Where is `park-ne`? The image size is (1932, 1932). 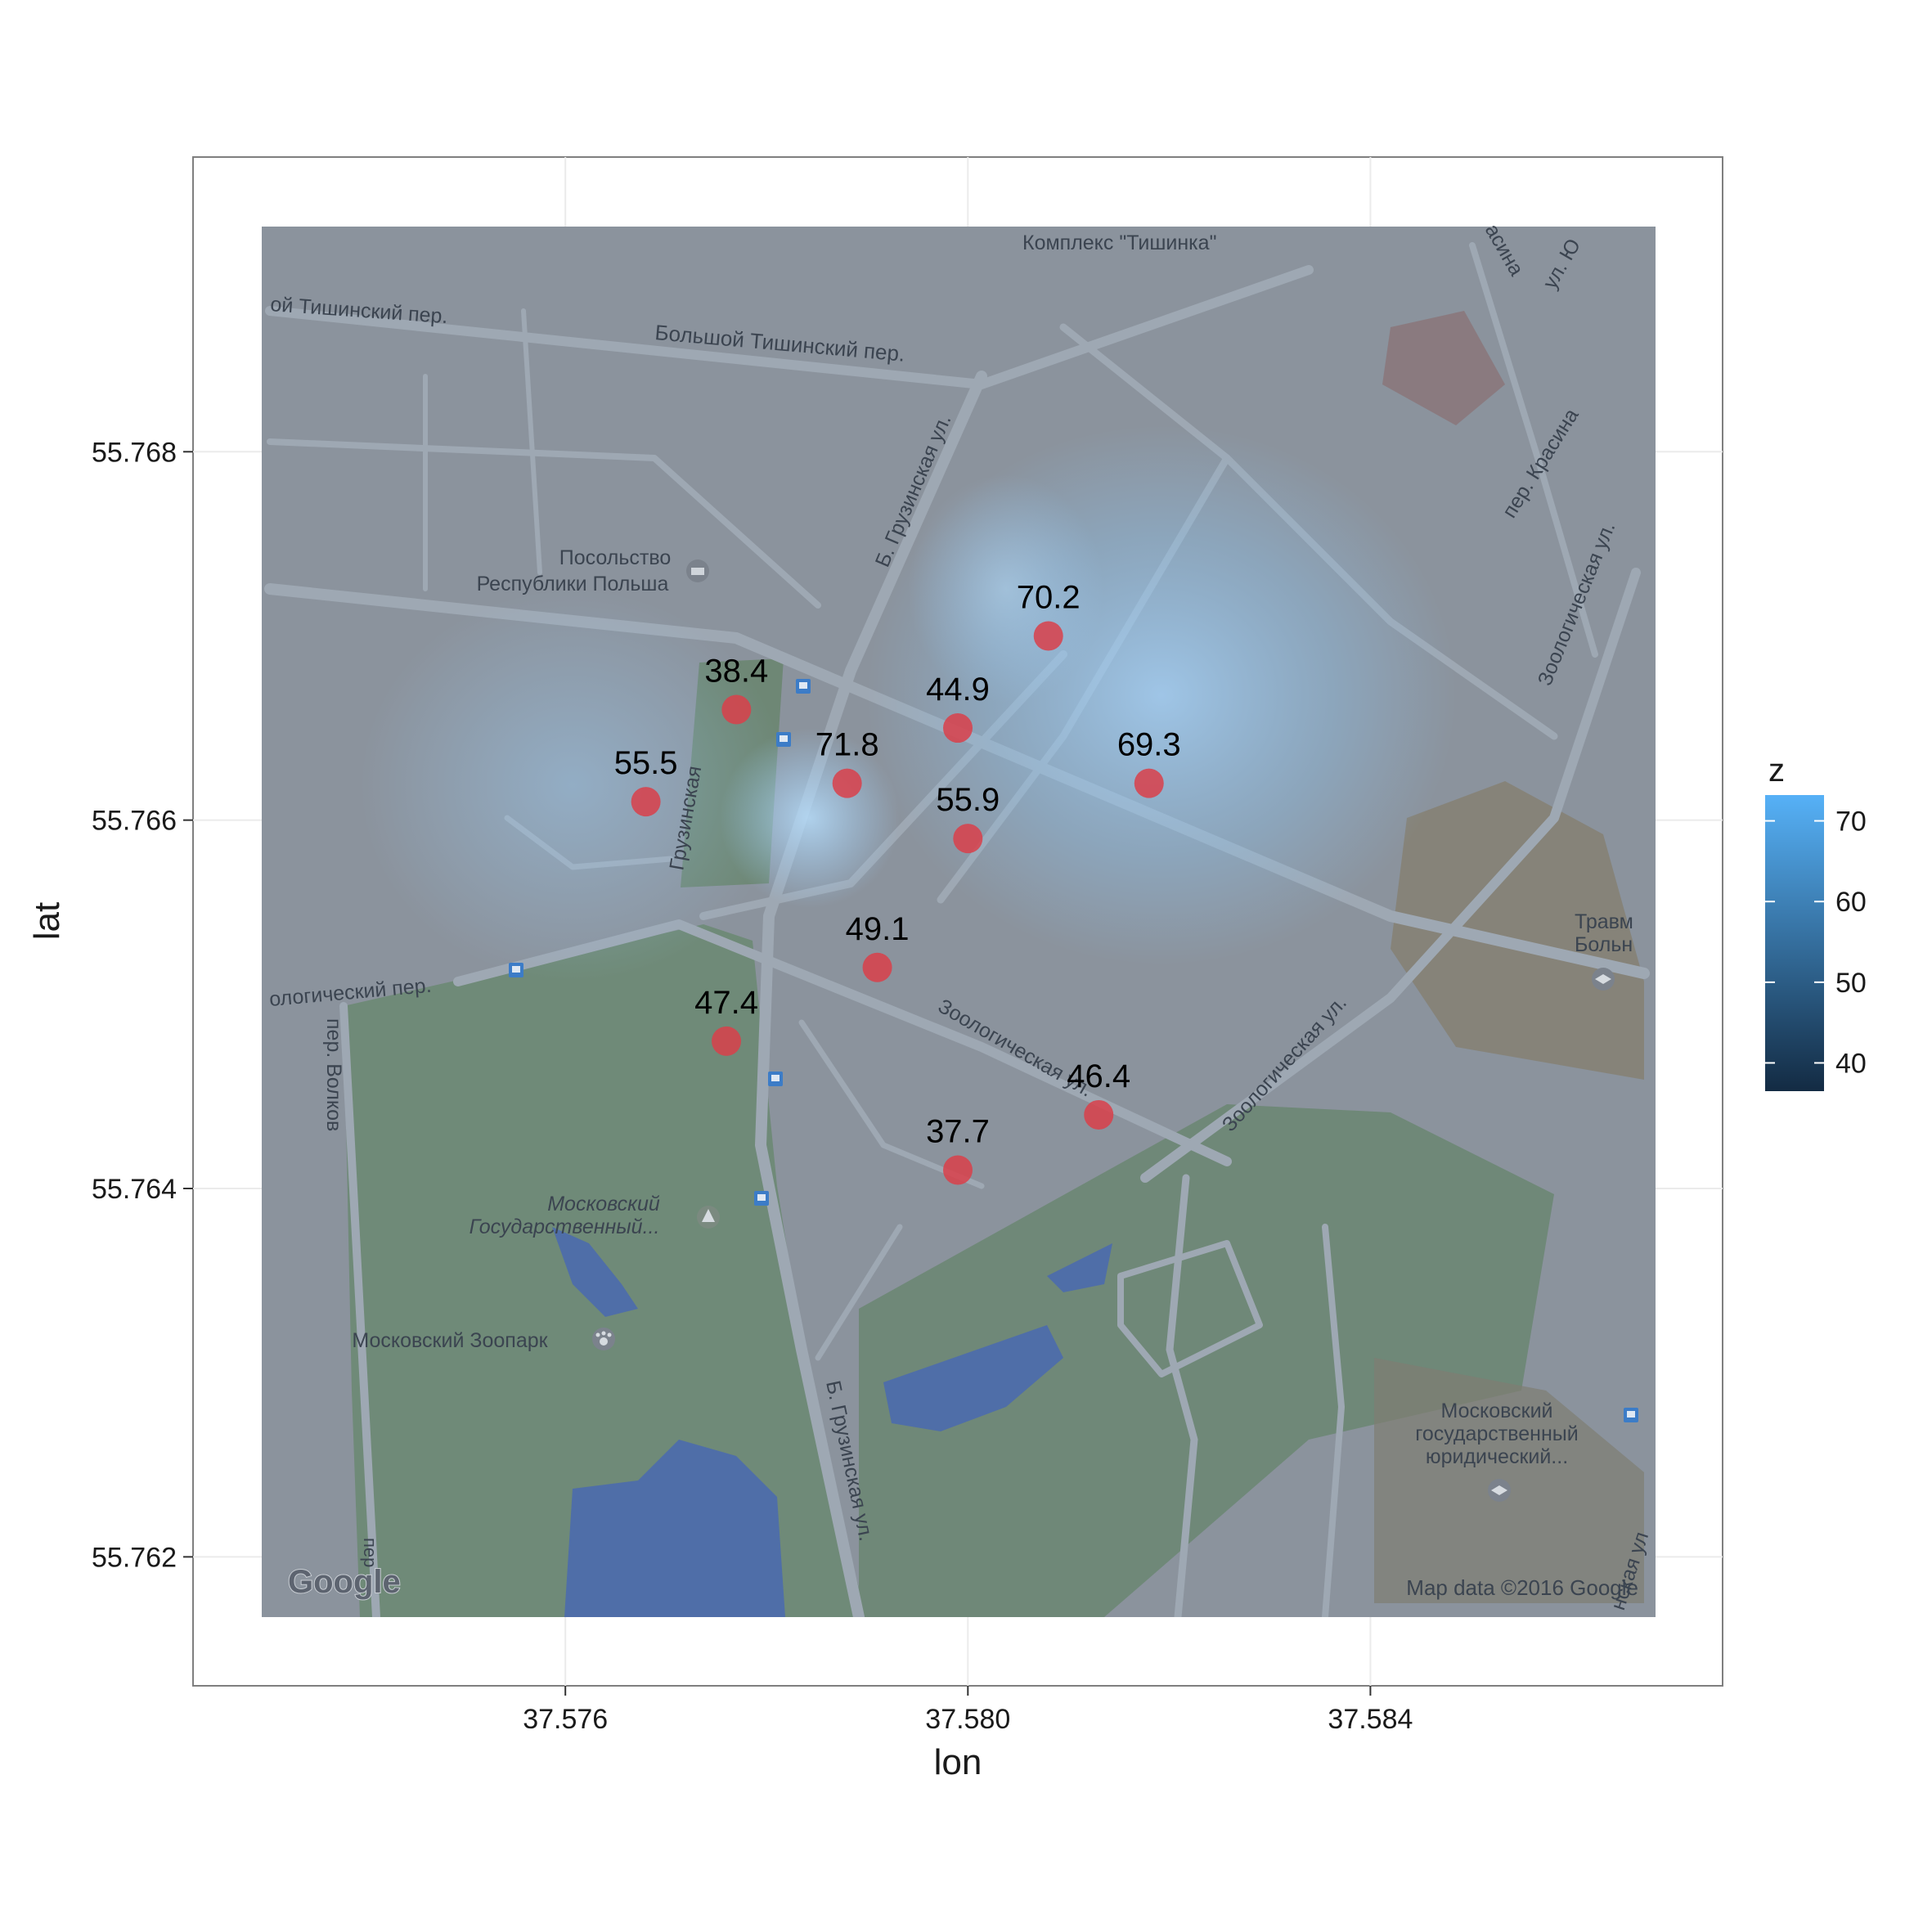
park-ne is located at coordinates (1518, 931).